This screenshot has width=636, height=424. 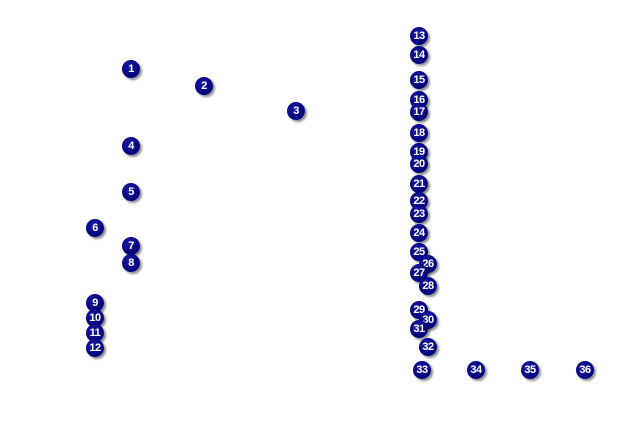 What do you see at coordinates (476, 370) in the screenshot?
I see `numbered-marker: 34` at bounding box center [476, 370].